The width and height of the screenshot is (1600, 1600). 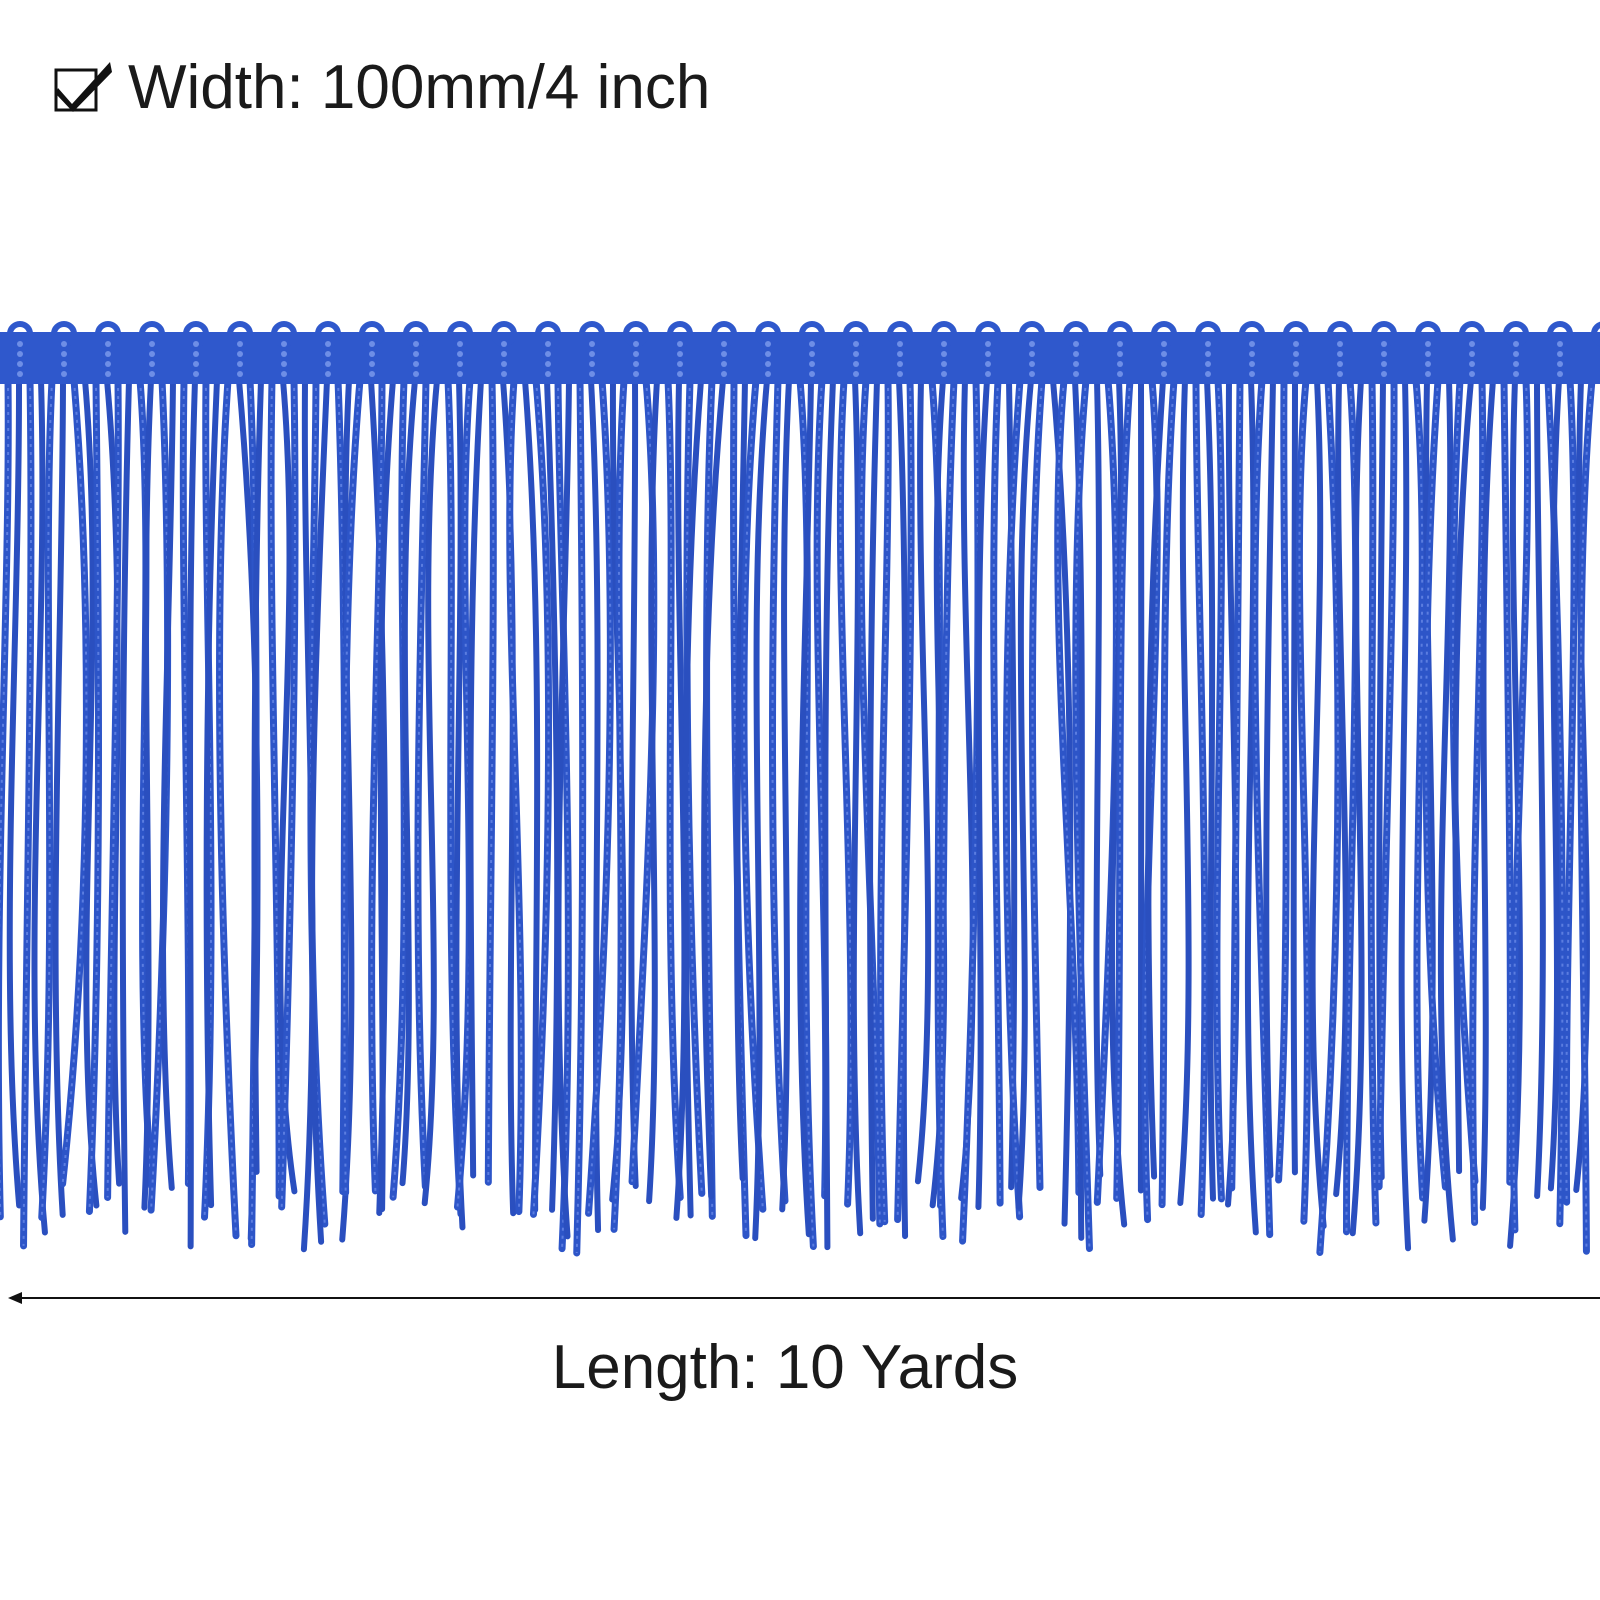 What do you see at coordinates (804, 1298) in the screenshot?
I see `length-arrow` at bounding box center [804, 1298].